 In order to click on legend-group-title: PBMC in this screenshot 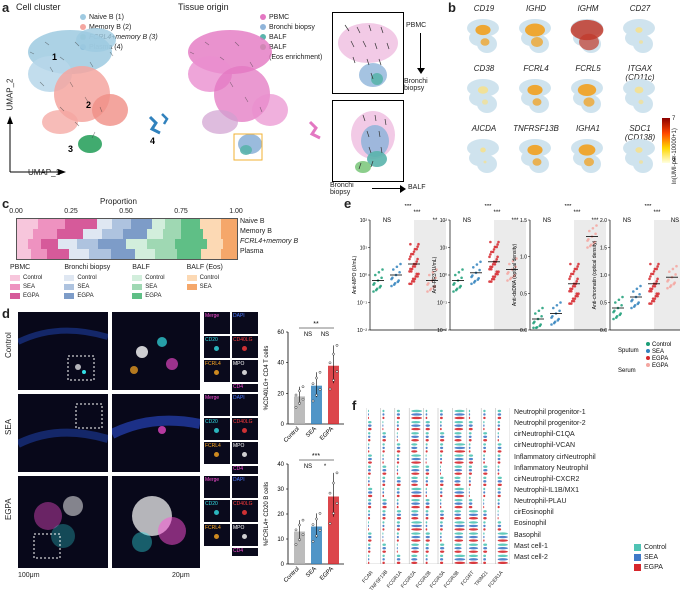, I will do `click(20, 267)`.